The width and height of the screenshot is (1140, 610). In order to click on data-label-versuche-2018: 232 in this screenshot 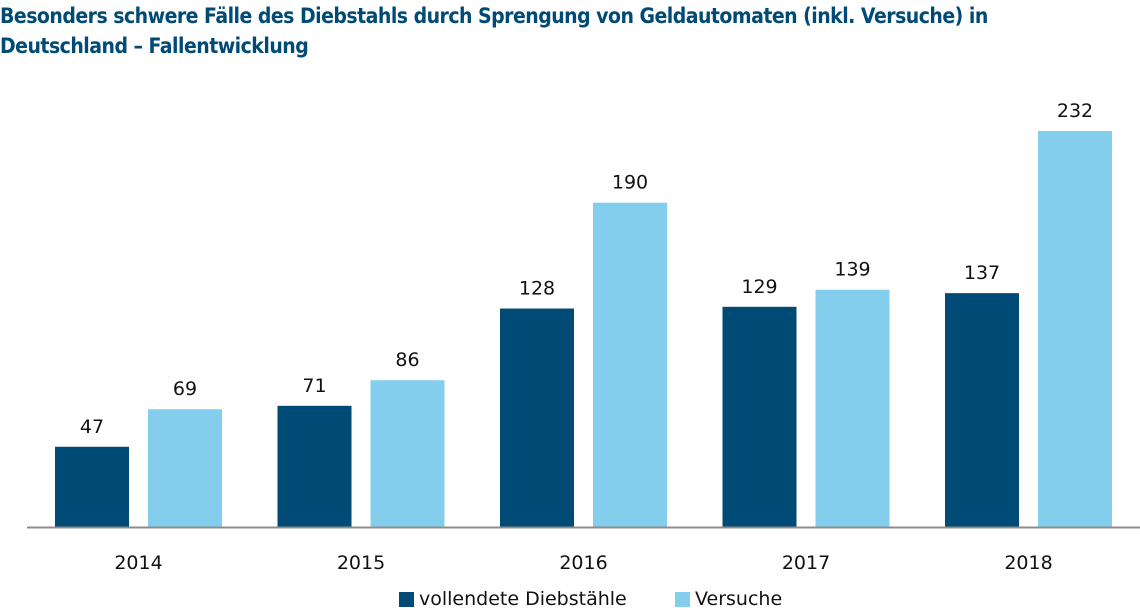, I will do `click(1075, 111)`.